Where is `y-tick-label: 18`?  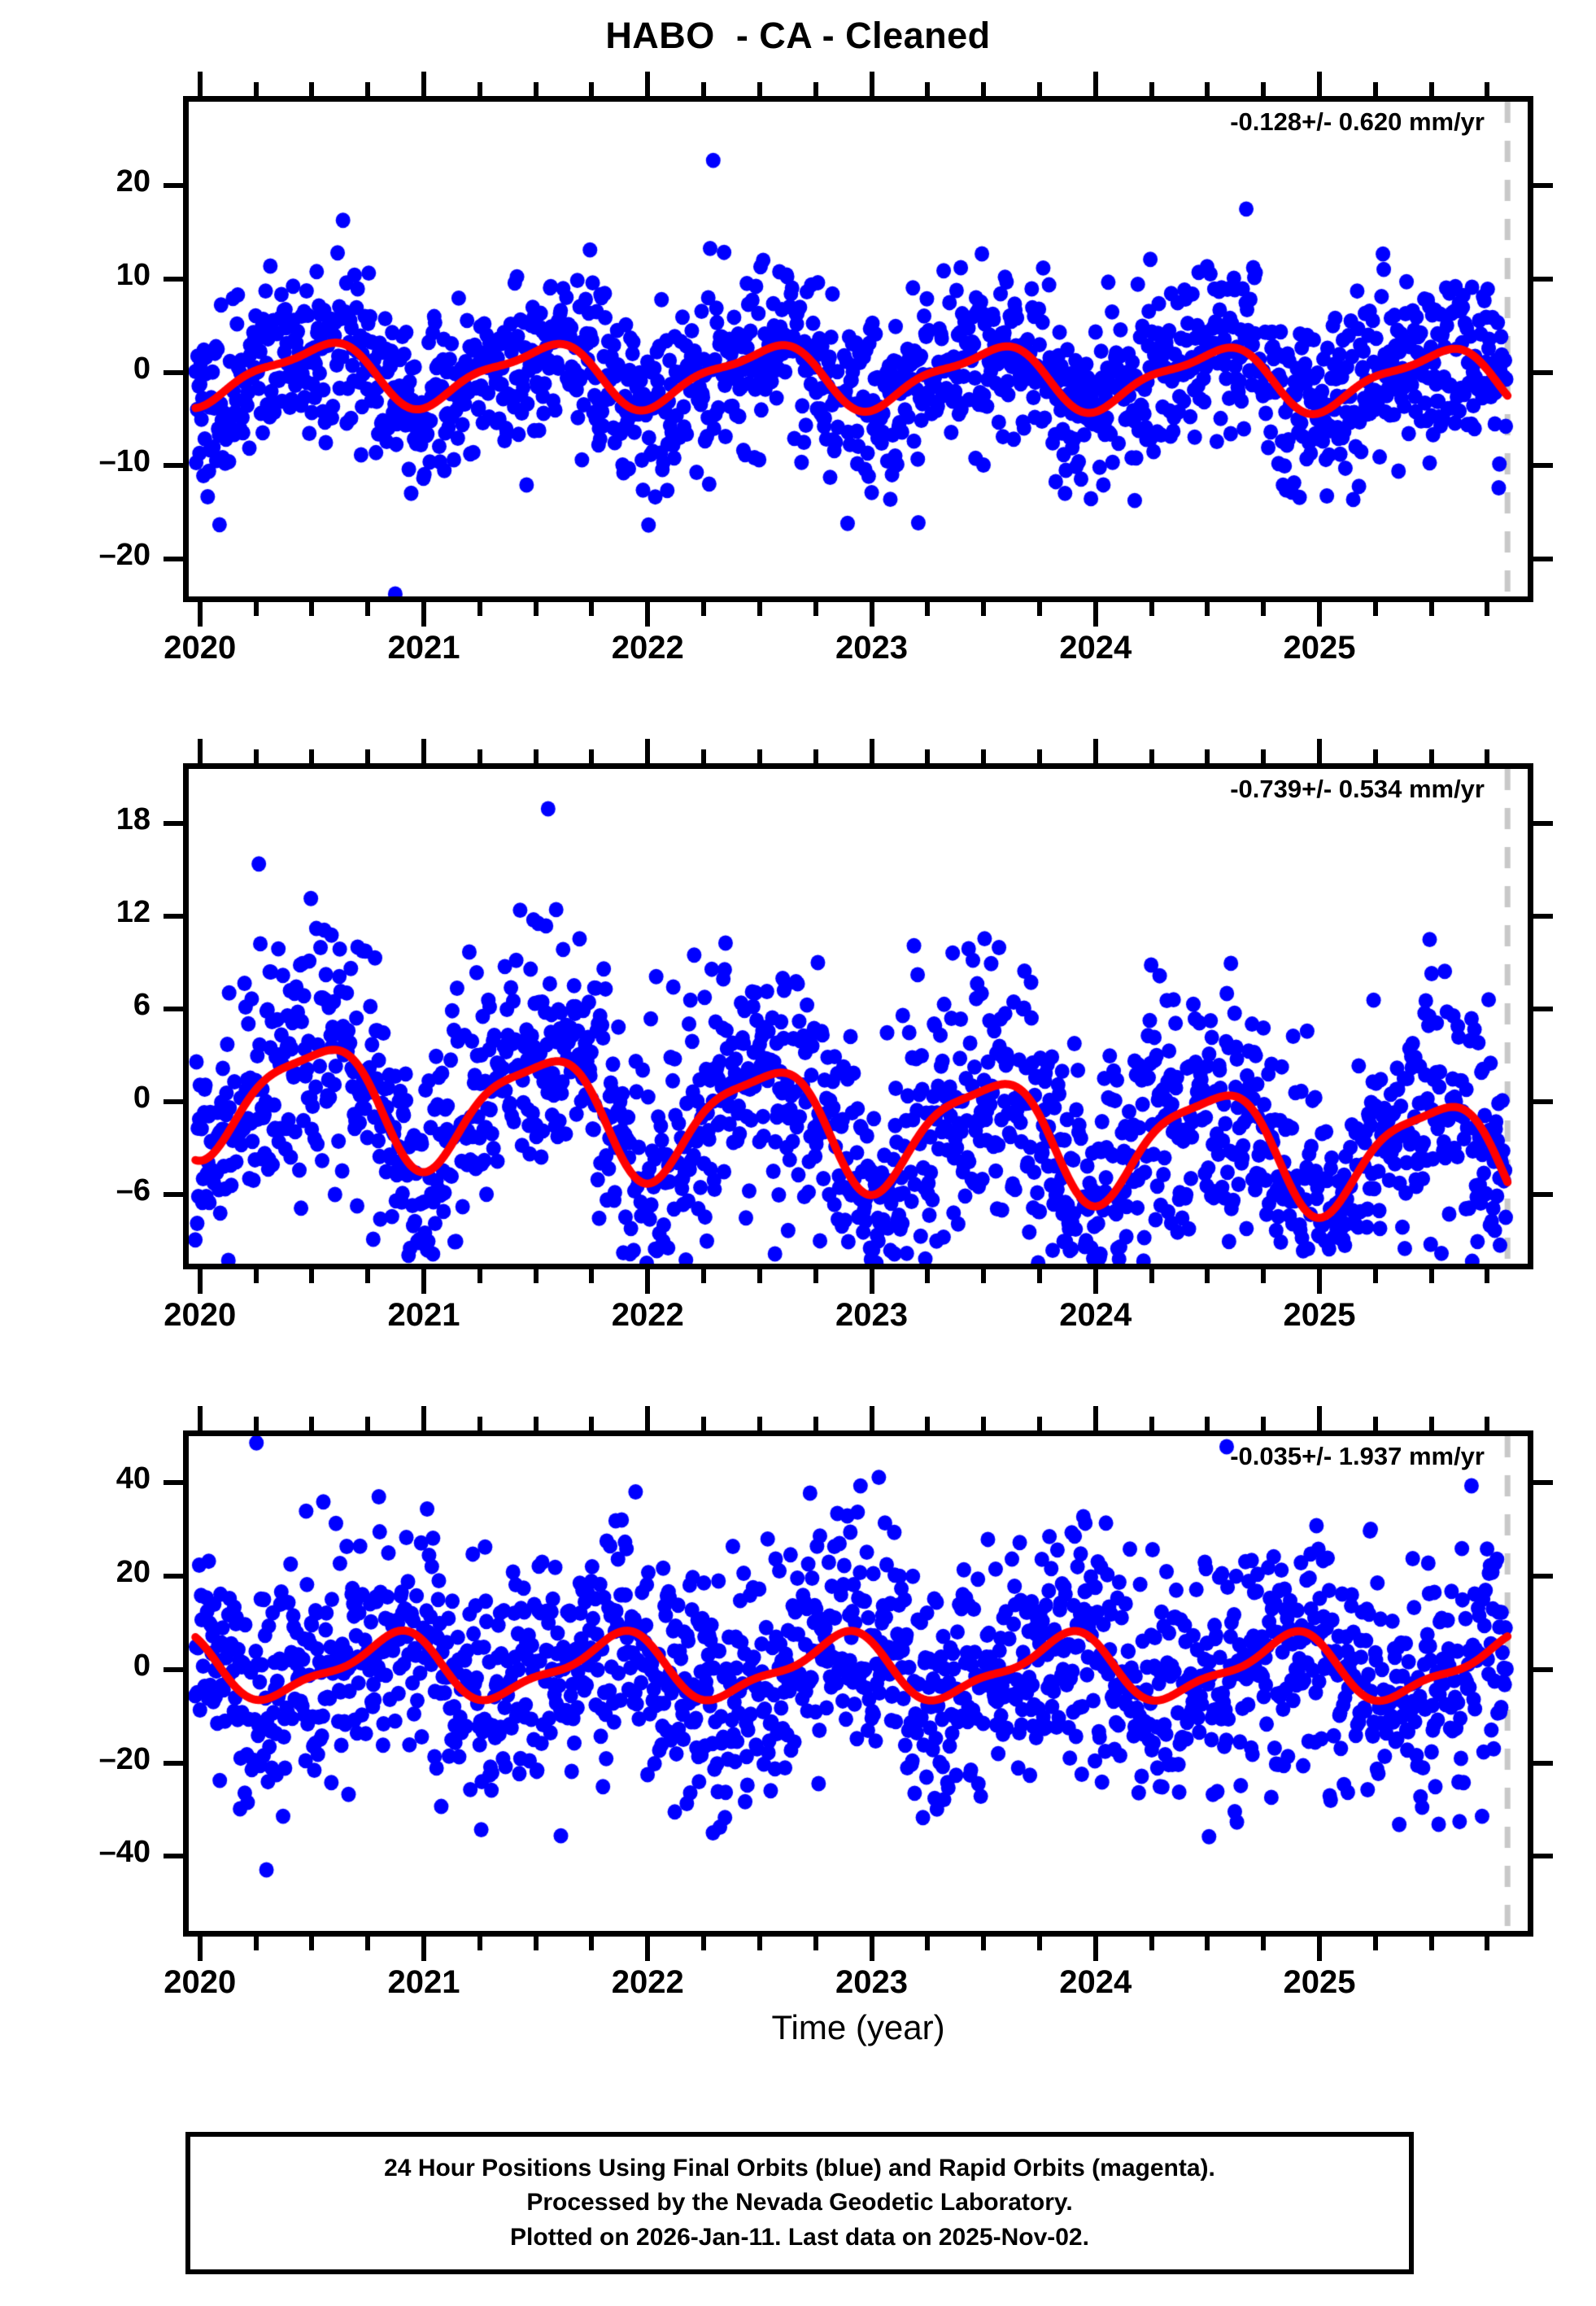
y-tick-label: 18 is located at coordinates (133, 818).